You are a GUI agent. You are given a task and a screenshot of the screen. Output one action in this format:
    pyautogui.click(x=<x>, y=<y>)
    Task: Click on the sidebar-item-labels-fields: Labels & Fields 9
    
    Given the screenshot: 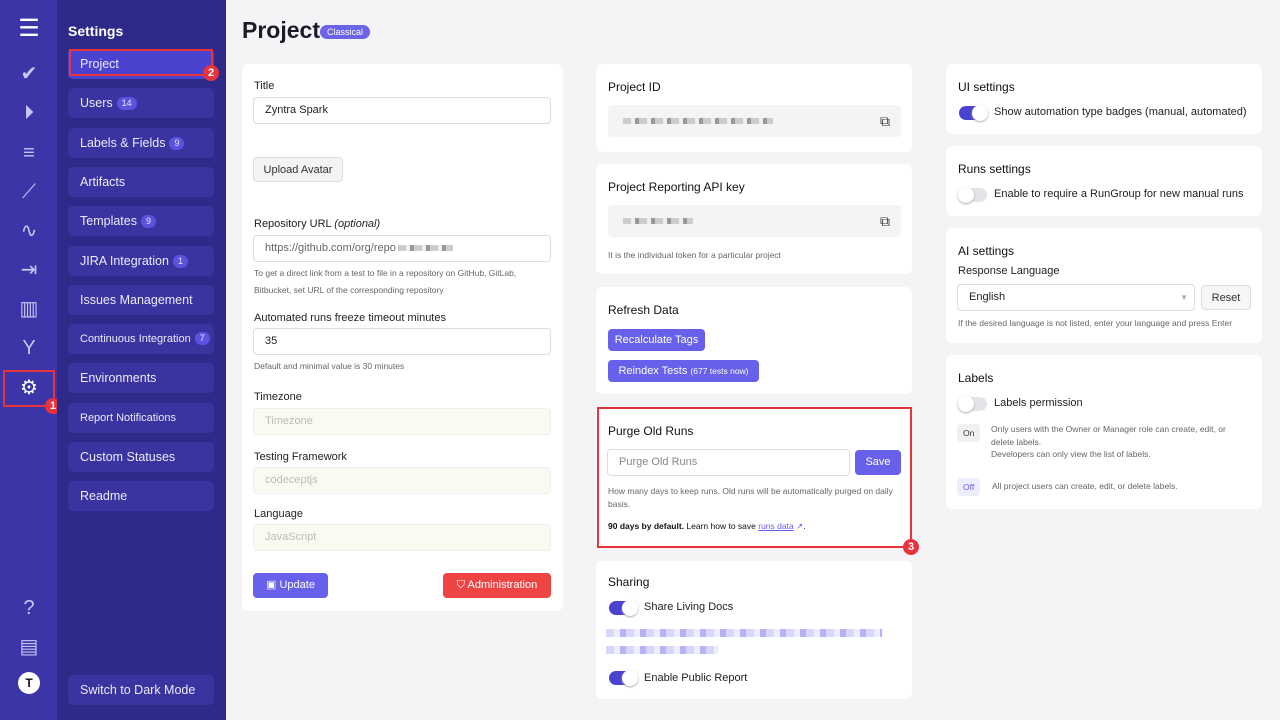 What is the action you would take?
    pyautogui.click(x=141, y=142)
    